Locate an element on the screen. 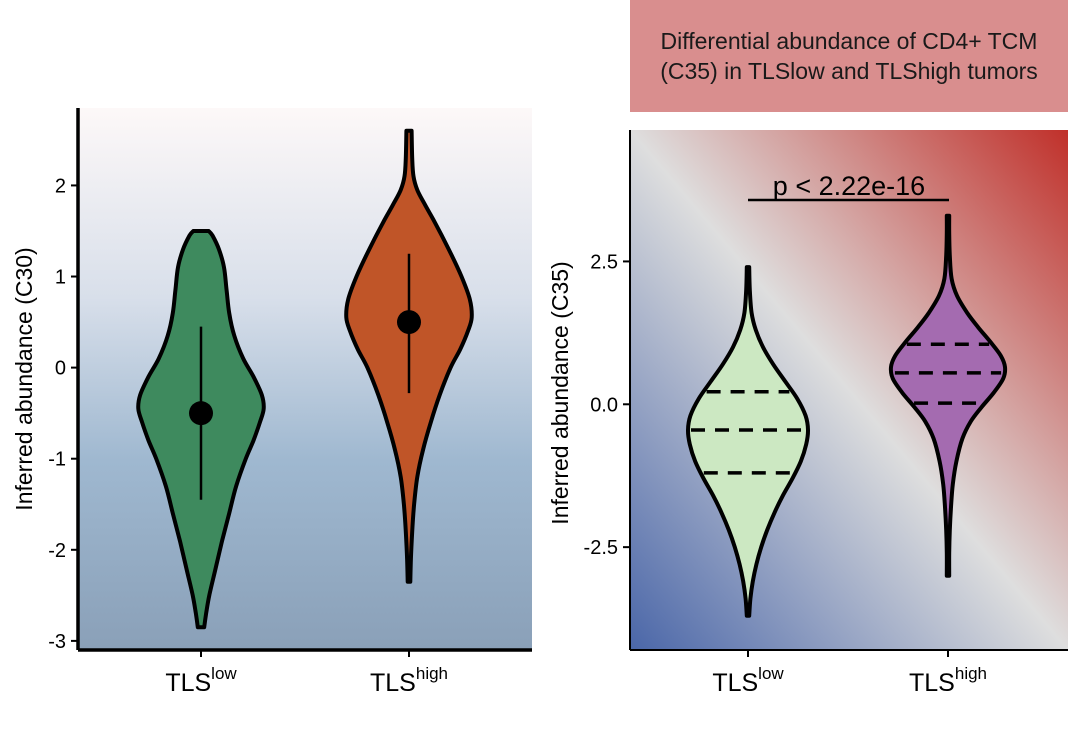 This screenshot has height=737, width=1080. left-y-tick-label: 0 is located at coordinates (60, 369).